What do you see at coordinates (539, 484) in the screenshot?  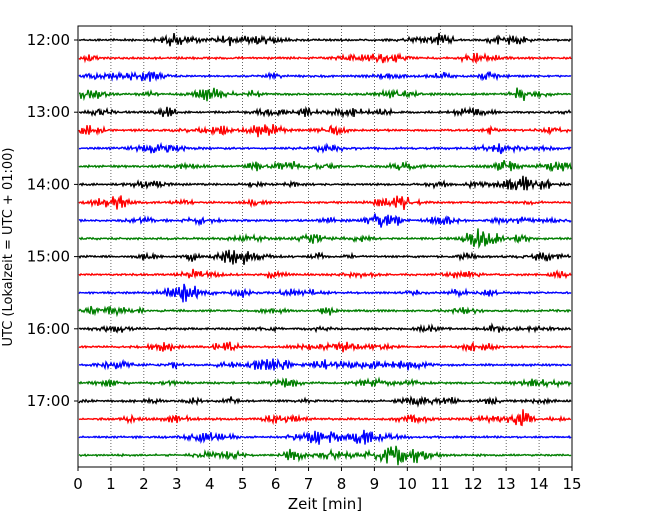 I see `x-tick-label: 14` at bounding box center [539, 484].